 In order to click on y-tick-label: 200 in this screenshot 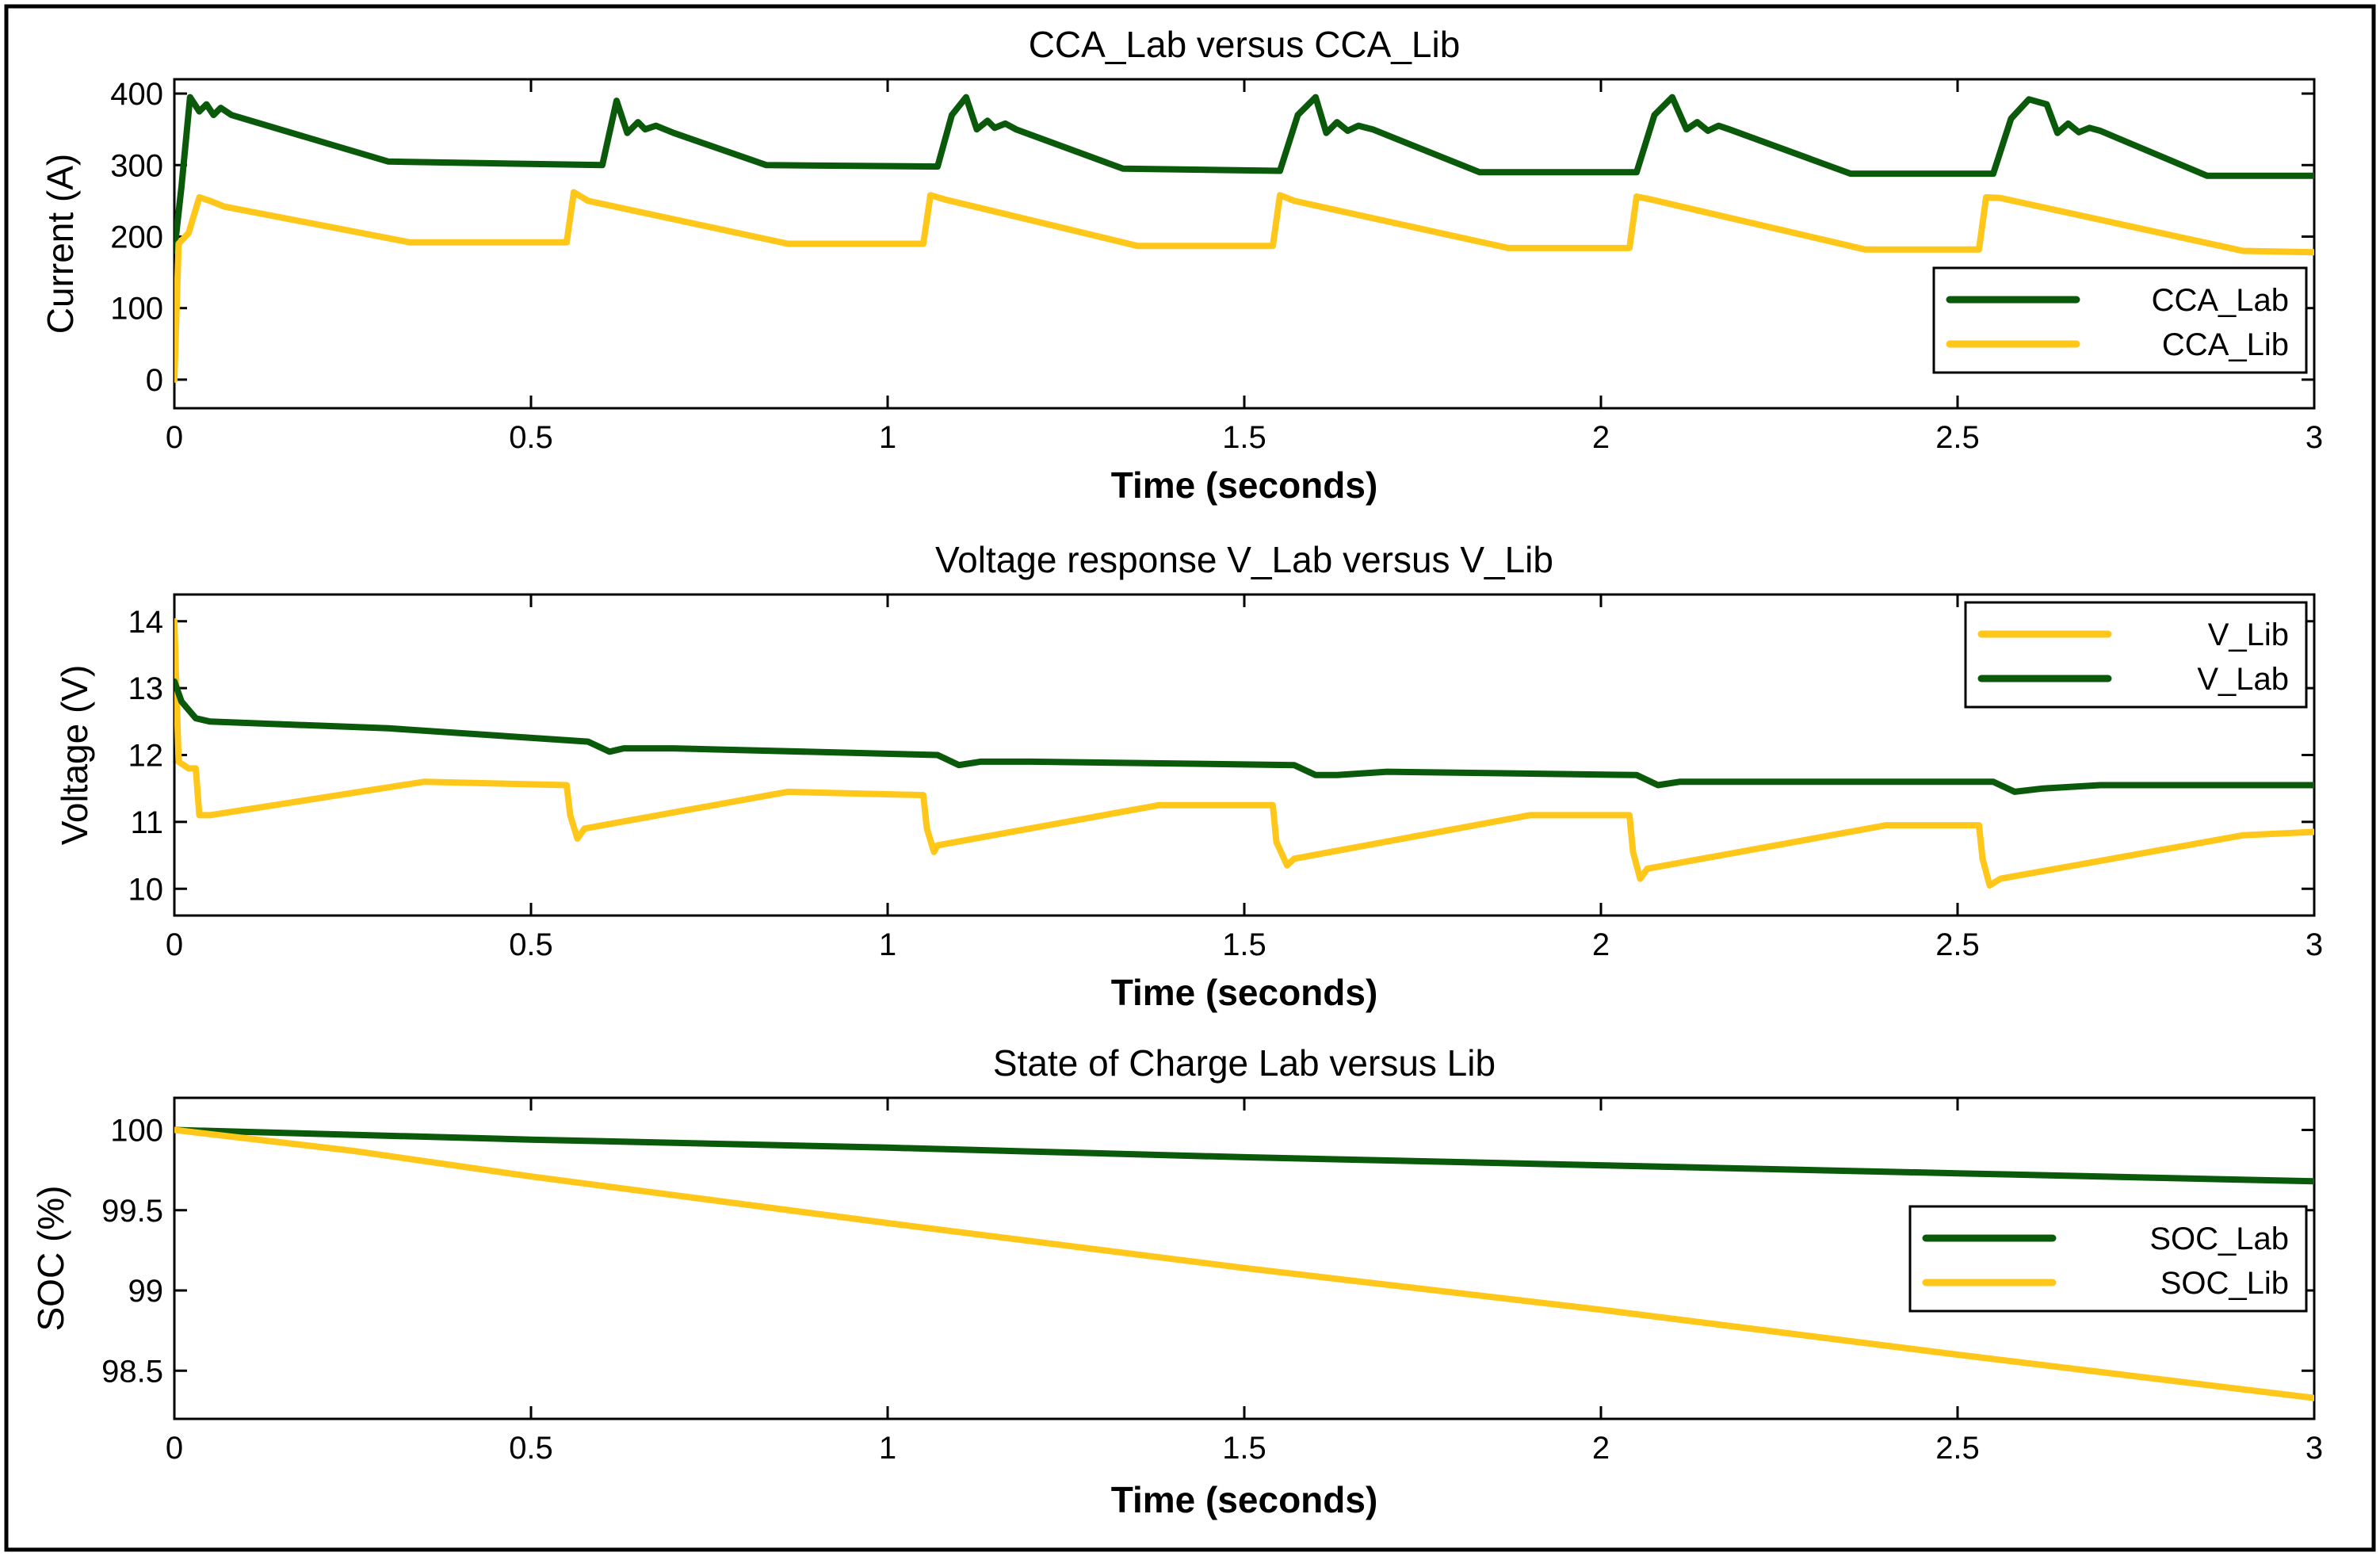, I will do `click(136, 237)`.